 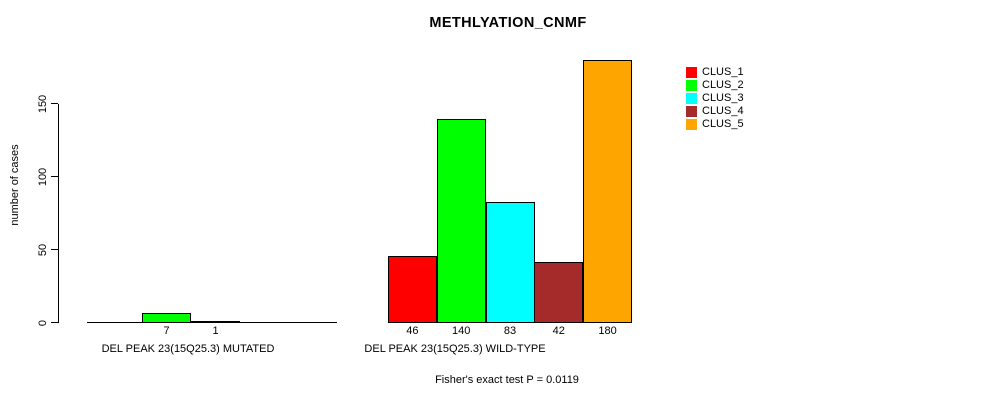 What do you see at coordinates (508, 23) in the screenshot?
I see `chart-title: METHLYATION_CNMF` at bounding box center [508, 23].